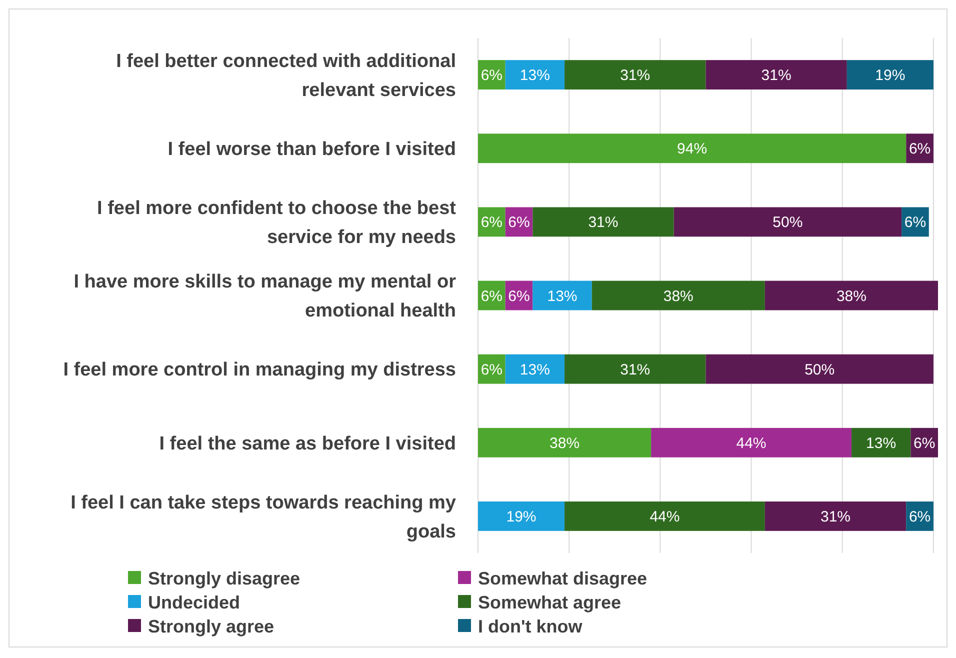 Image resolution: width=956 pixels, height=658 pixels. What do you see at coordinates (550, 602) in the screenshot?
I see `legend-label: Somewhat agree` at bounding box center [550, 602].